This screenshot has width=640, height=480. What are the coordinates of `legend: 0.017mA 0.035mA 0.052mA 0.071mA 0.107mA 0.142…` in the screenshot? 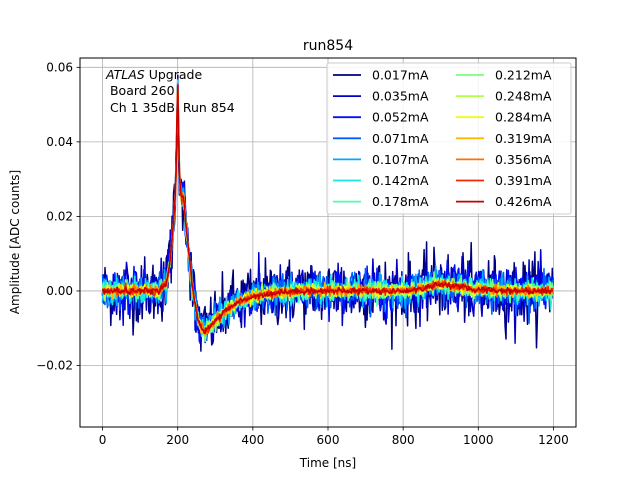 It's located at (449, 138).